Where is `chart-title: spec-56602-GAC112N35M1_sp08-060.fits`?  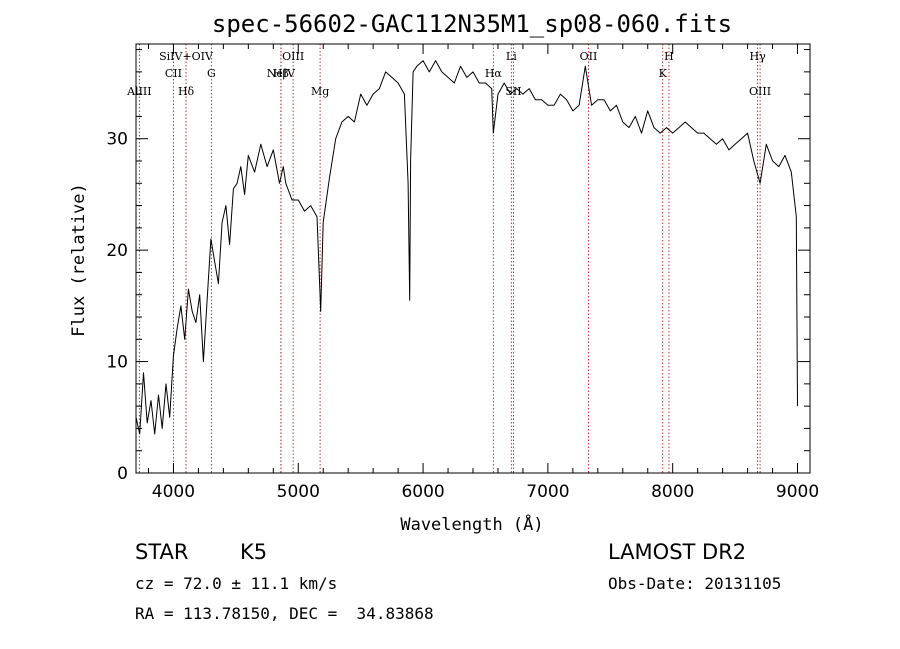
chart-title: spec-56602-GAC112N35M1_sp08-060.fits is located at coordinates (472, 24).